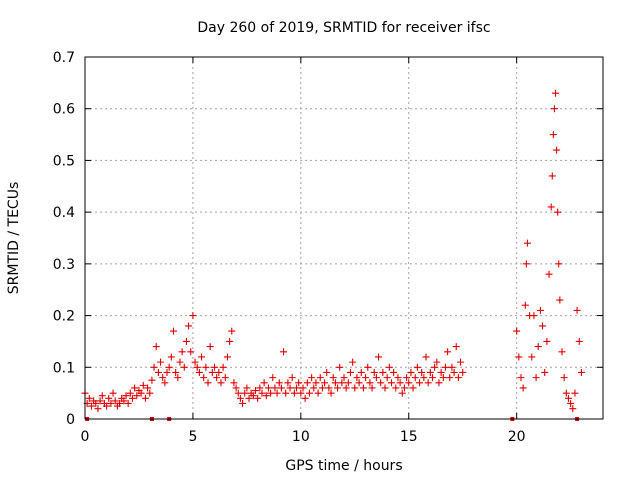 The image size is (640, 480). Describe the element at coordinates (343, 466) in the screenshot. I see `x-axis-label: GPS time / hours` at that location.